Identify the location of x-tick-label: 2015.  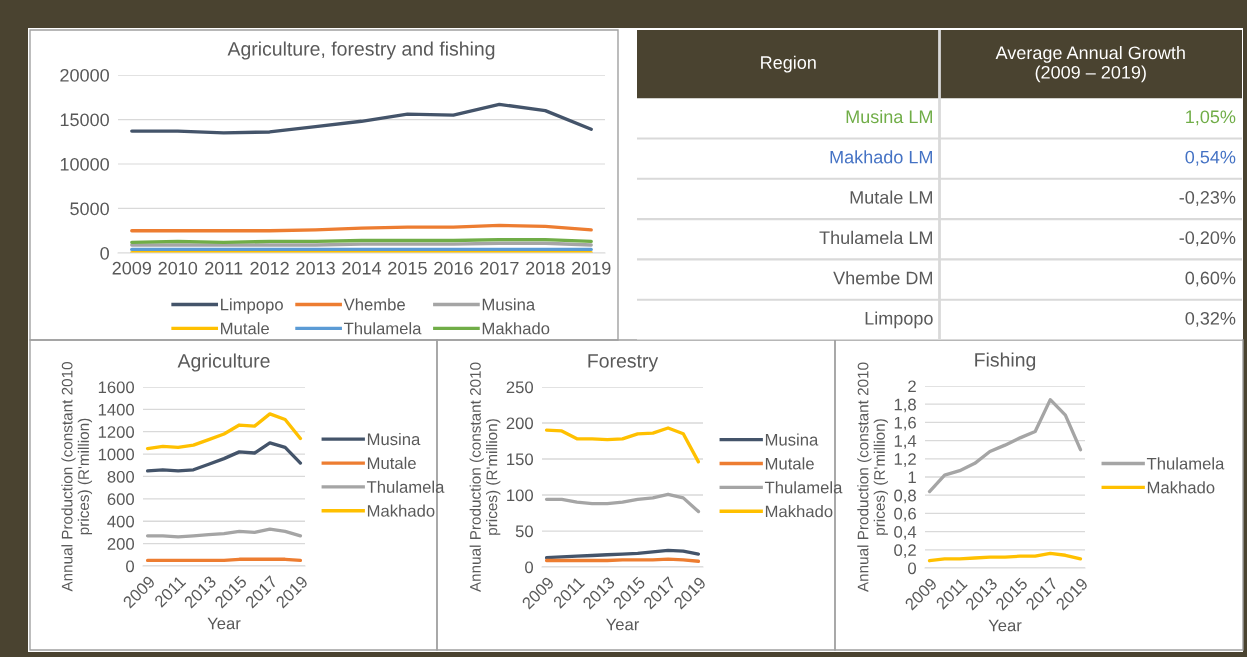
(407, 268).